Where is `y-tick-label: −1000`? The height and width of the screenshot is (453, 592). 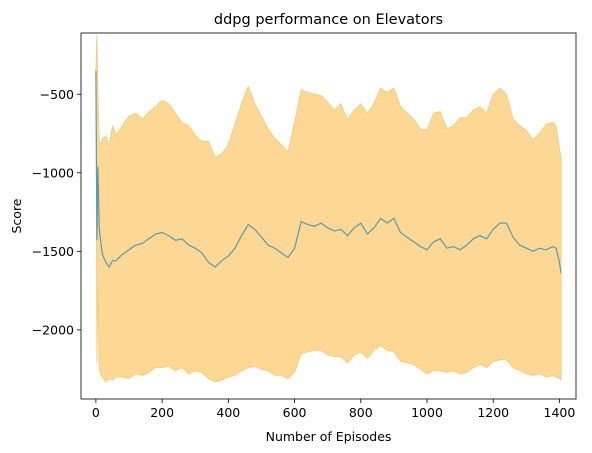
y-tick-label: −1000 is located at coordinates (53, 172).